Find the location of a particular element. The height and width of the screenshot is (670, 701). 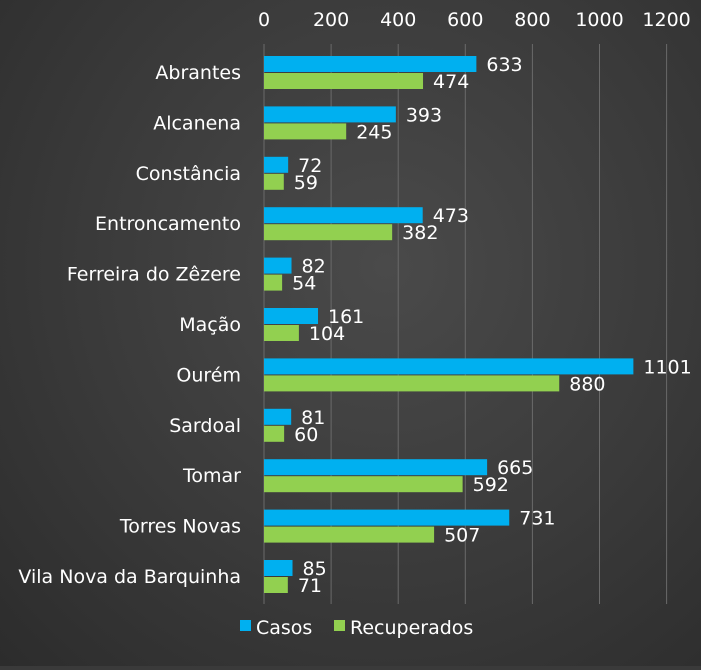

x-tick-label: 600 is located at coordinates (465, 20).